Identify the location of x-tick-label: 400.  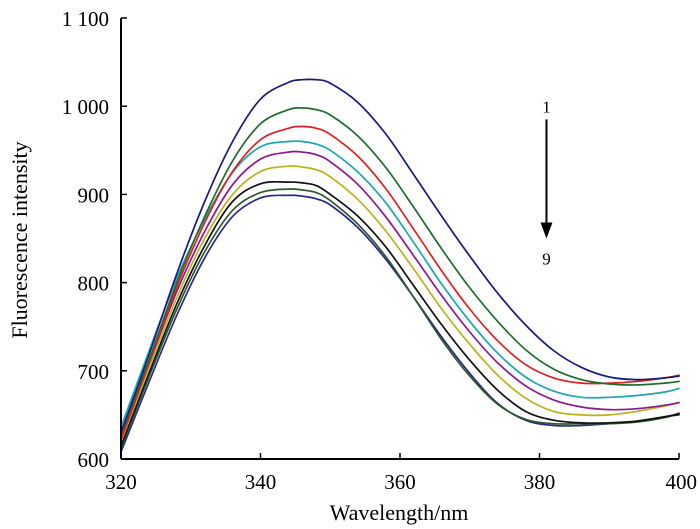
(682, 482).